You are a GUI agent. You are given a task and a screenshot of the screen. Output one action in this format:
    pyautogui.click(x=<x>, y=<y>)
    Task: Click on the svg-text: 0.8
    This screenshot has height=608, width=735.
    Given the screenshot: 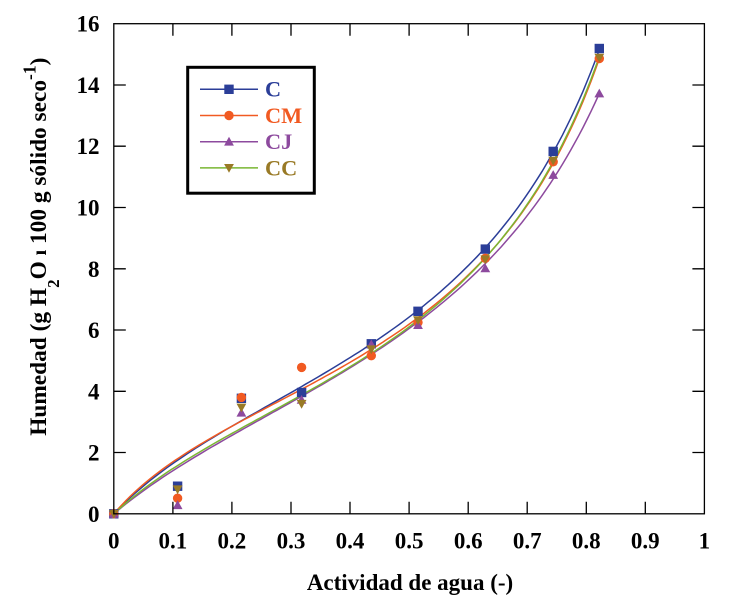 What is the action you would take?
    pyautogui.click(x=586, y=541)
    